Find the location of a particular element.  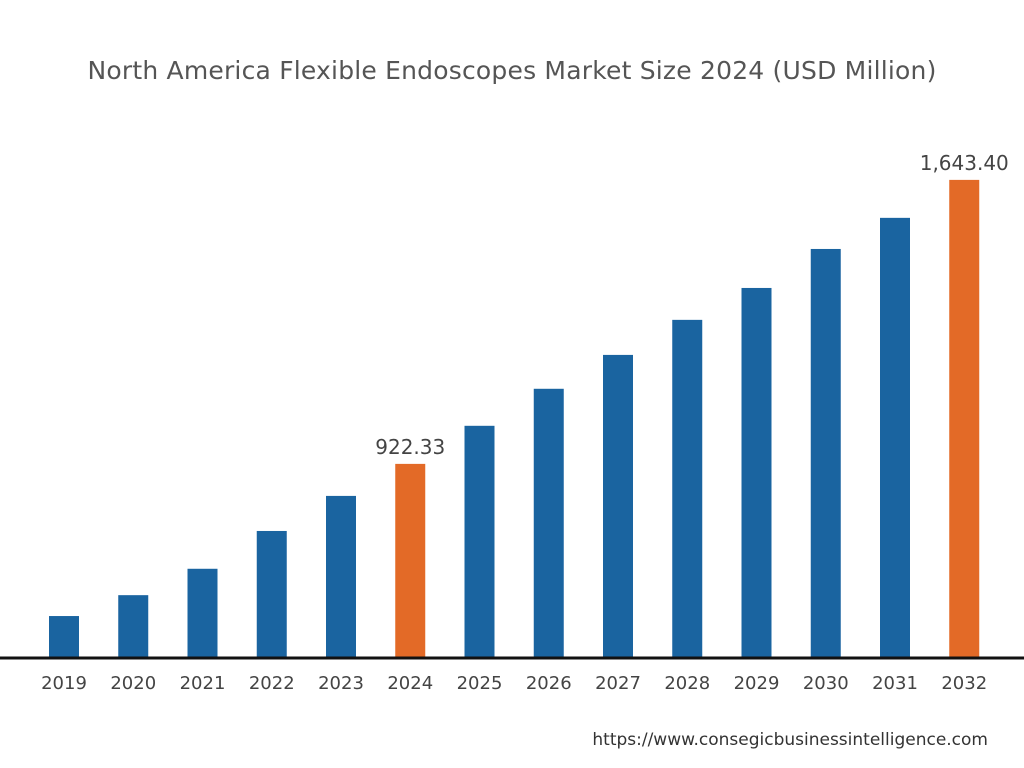

x-tick-label: 2023 is located at coordinates (341, 683).